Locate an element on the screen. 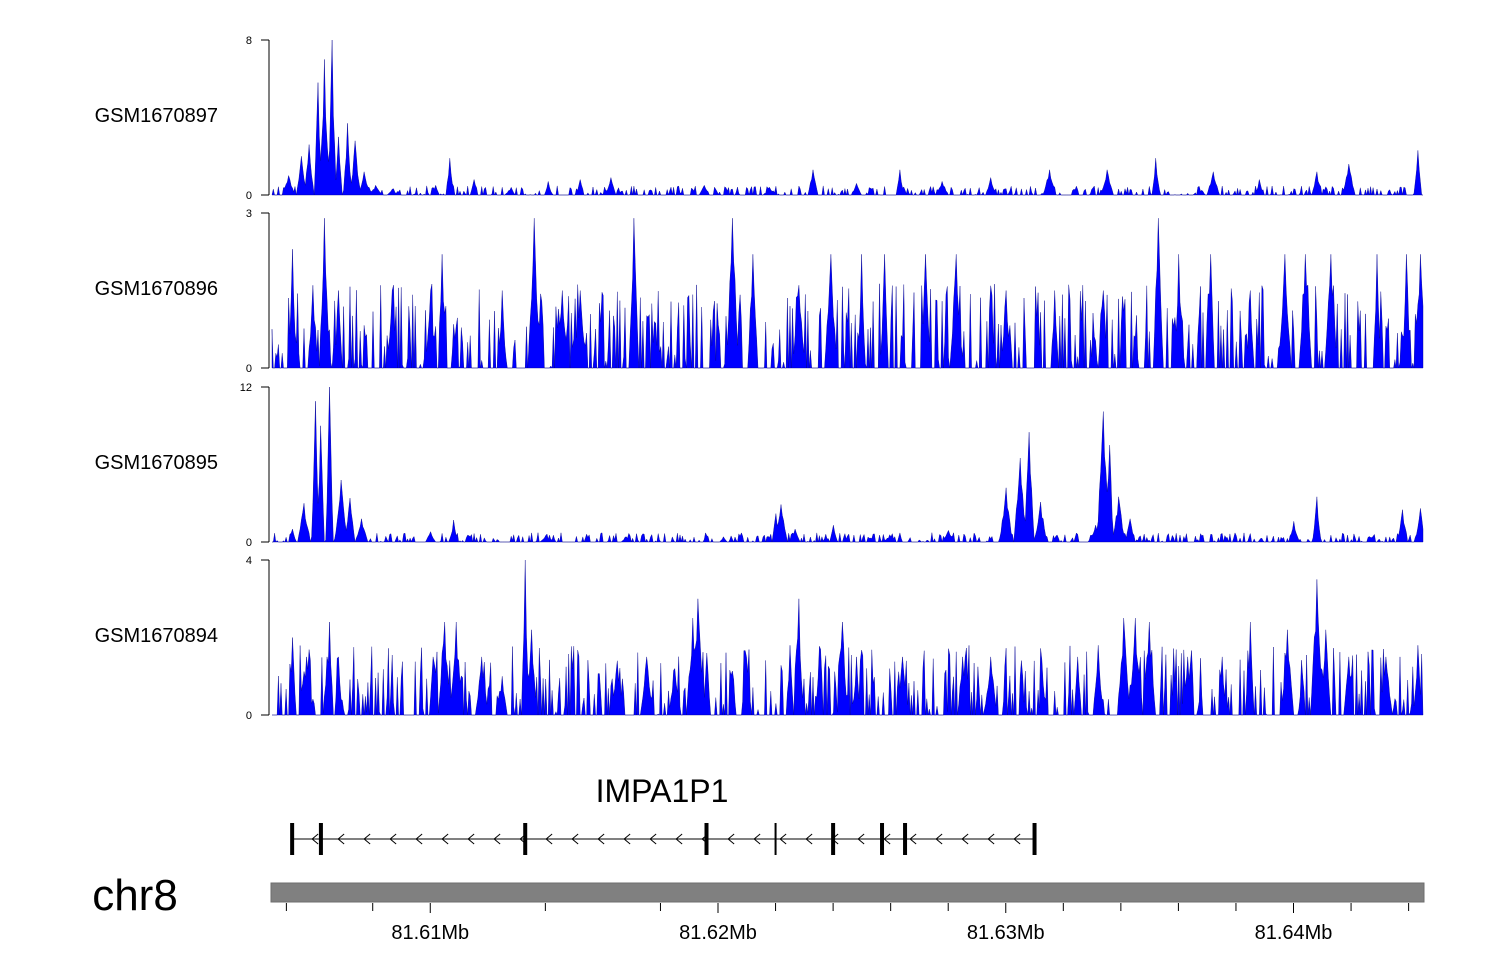 This screenshot has height=980, width=1500. track-label: GSM1670896 is located at coordinates (156, 289).